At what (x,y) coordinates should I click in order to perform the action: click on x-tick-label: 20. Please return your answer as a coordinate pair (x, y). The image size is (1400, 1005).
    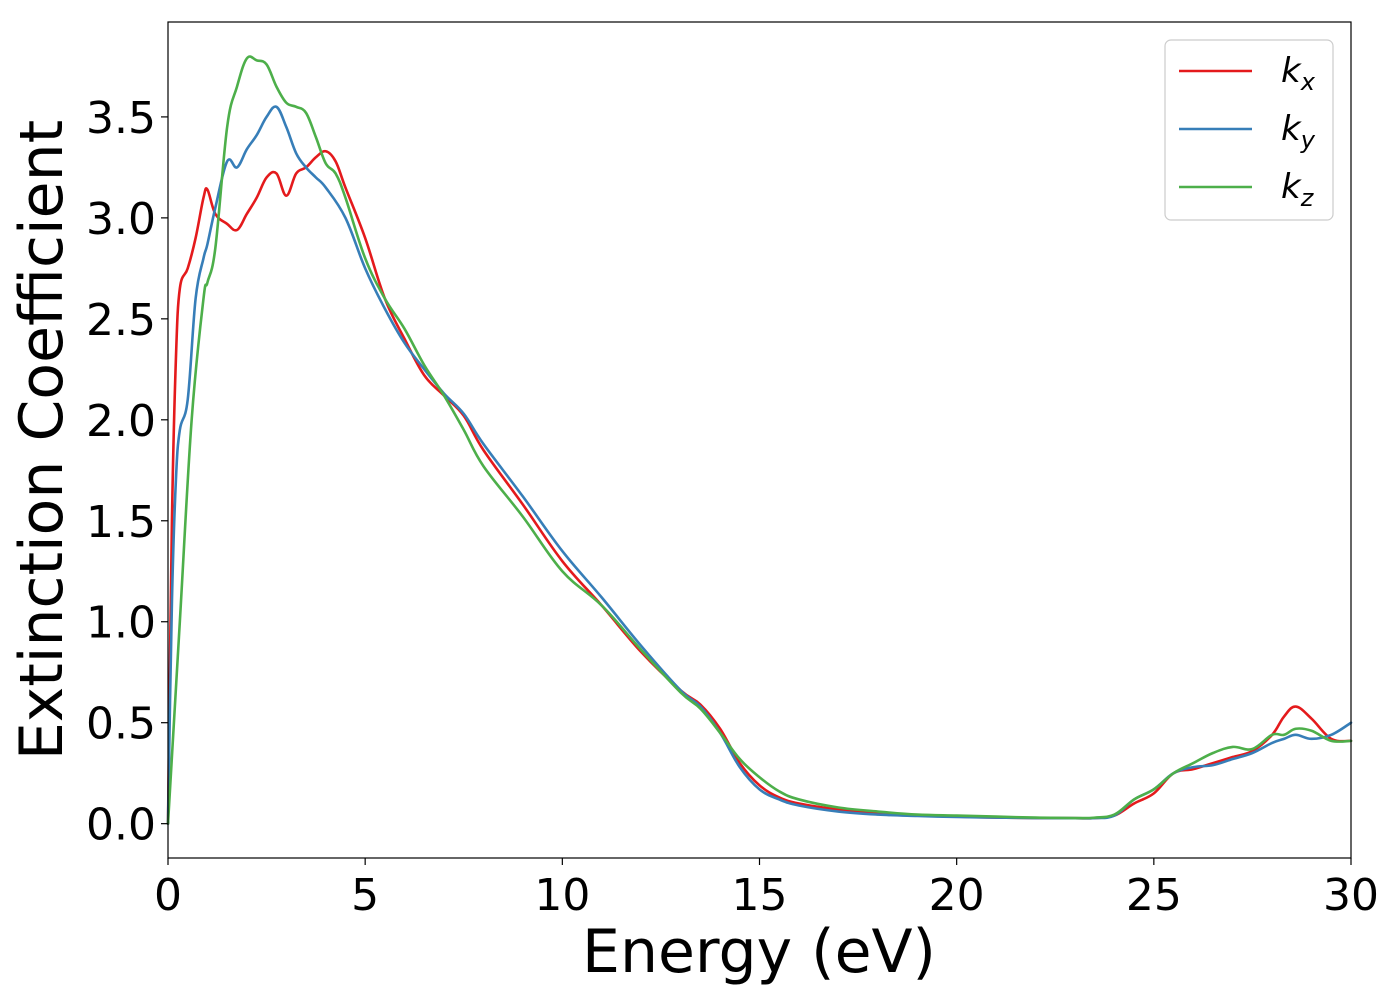
    Looking at the image, I should click on (957, 895).